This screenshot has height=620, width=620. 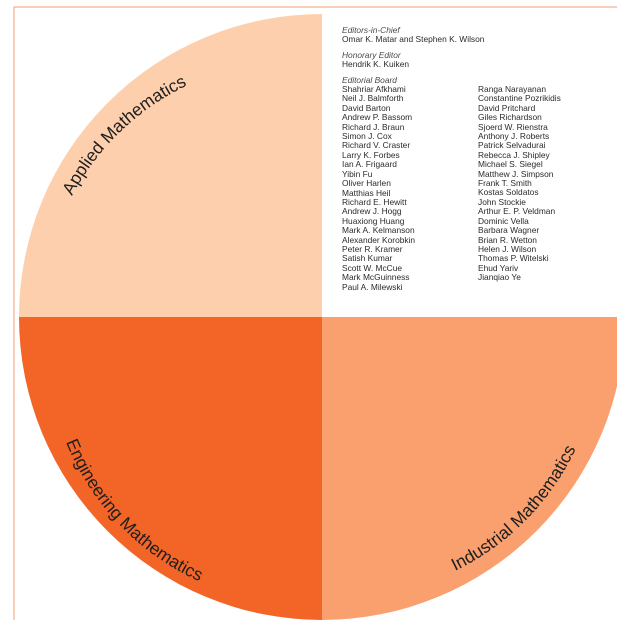 What do you see at coordinates (371, 154) in the screenshot?
I see `board-member: Larry K. Forbes` at bounding box center [371, 154].